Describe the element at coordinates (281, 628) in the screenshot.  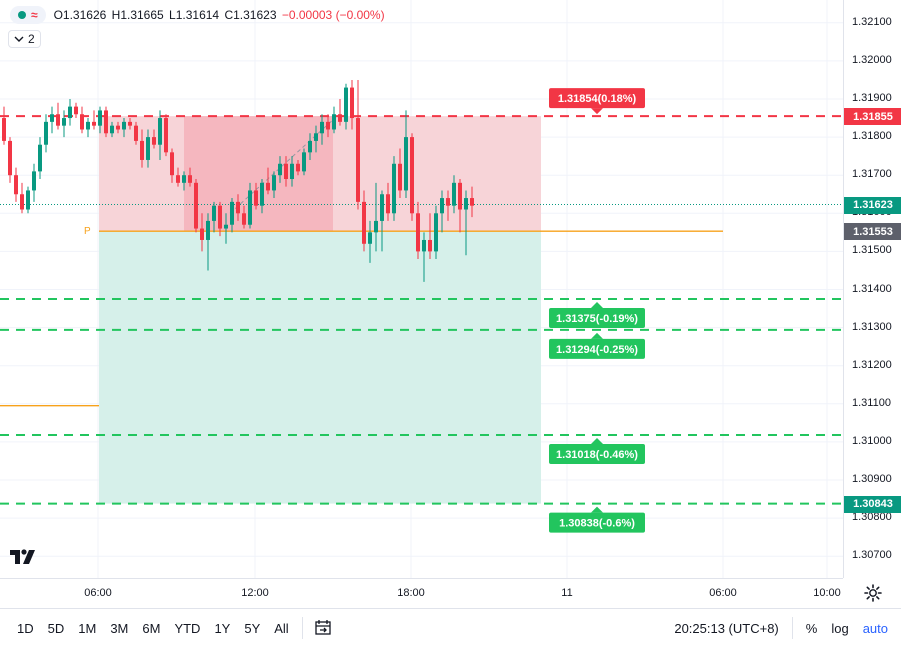
I see `range-all-button: All` at that location.